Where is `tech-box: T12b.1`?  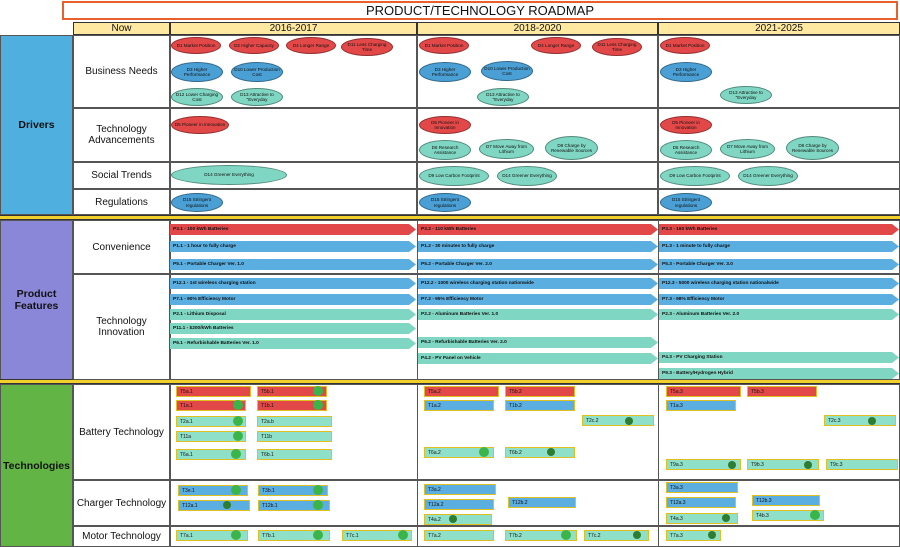
tech-box: T12b.1 is located at coordinates (294, 505).